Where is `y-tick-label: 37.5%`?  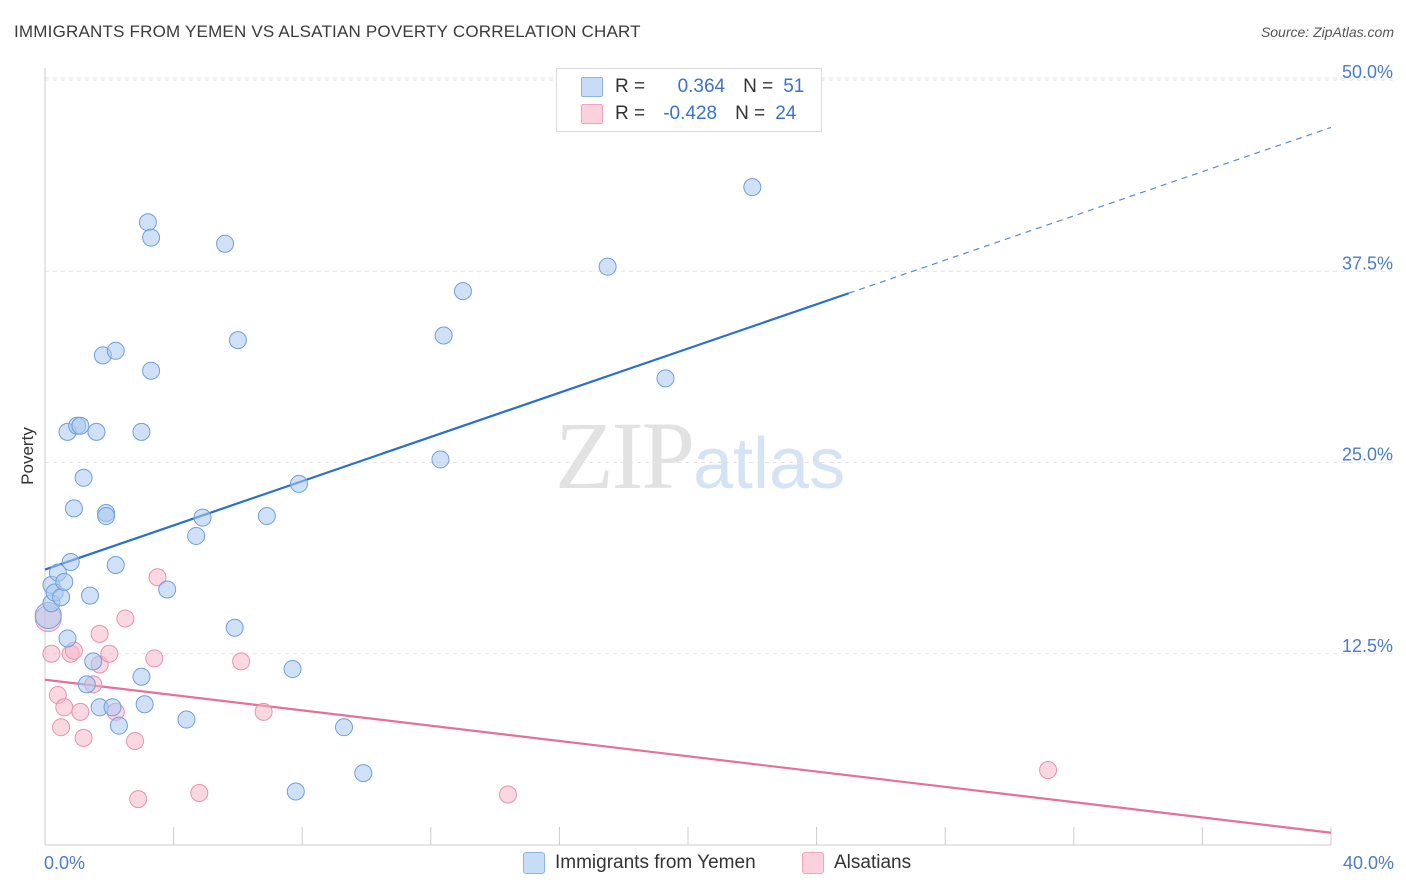
y-tick-label: 37.5% is located at coordinates (1367, 263).